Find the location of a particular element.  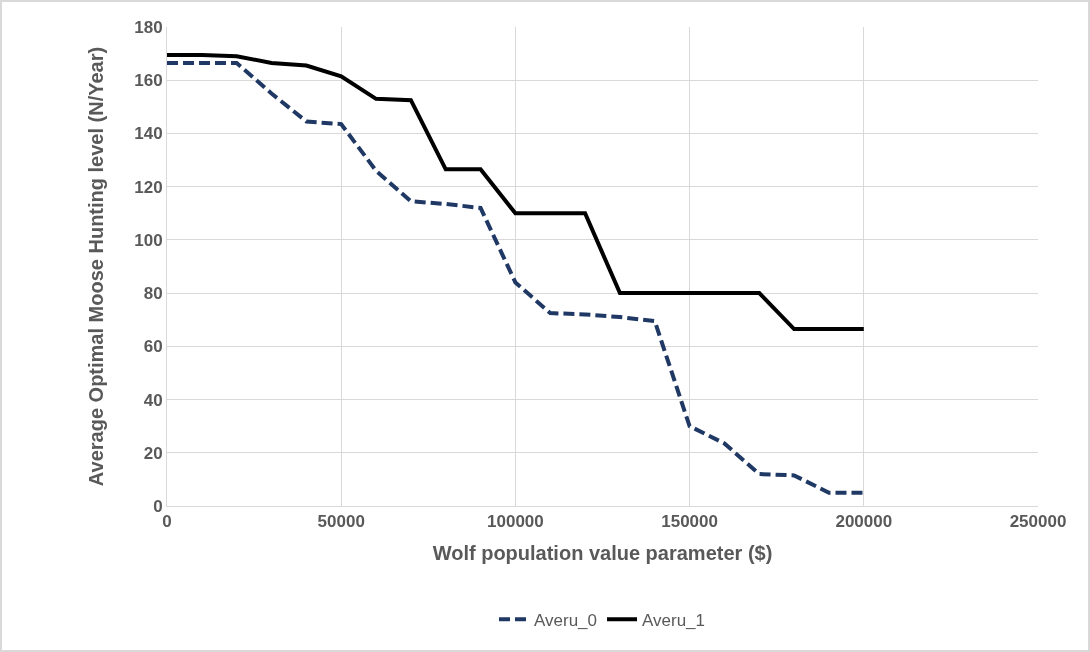

y-tick-label: 60 is located at coordinates (153, 347).